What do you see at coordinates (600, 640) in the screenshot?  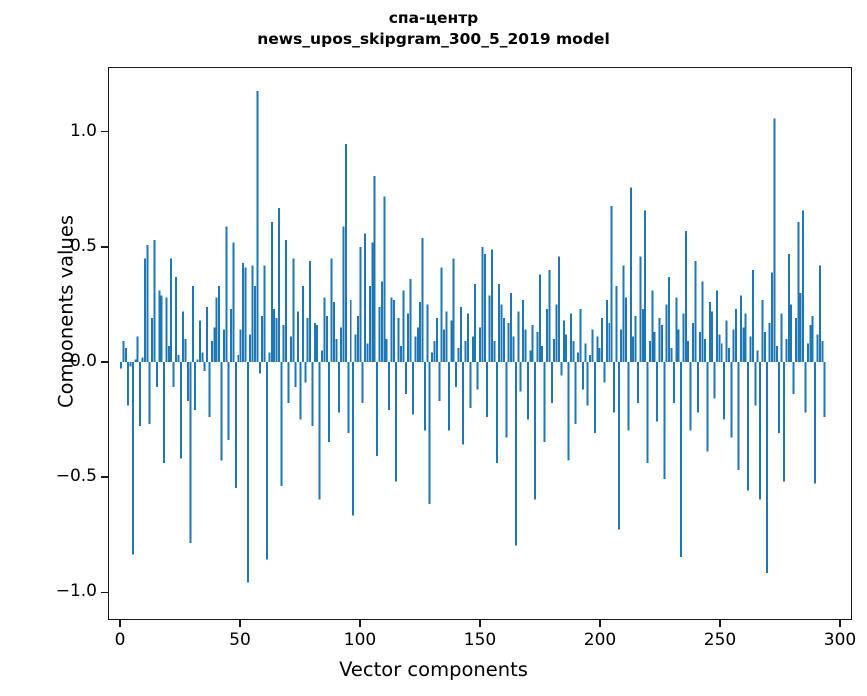 I see `x-tick-label: 200` at bounding box center [600, 640].